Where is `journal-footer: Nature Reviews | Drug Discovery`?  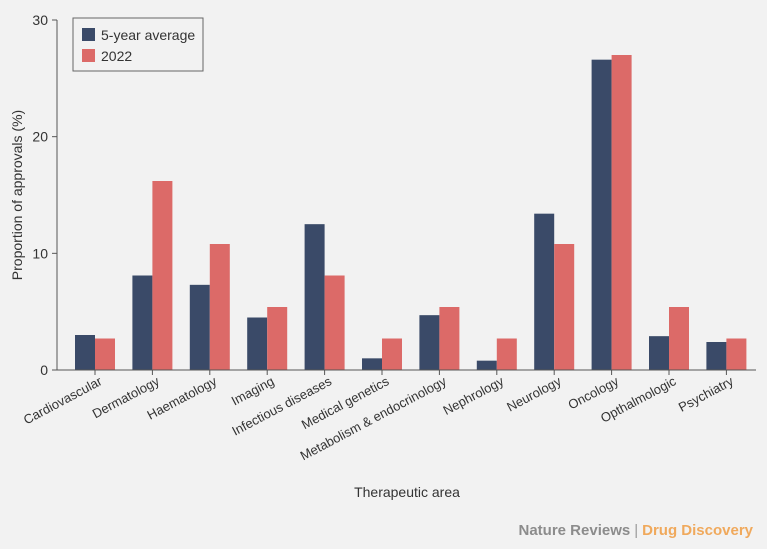 journal-footer: Nature Reviews | Drug Discovery is located at coordinates (636, 530).